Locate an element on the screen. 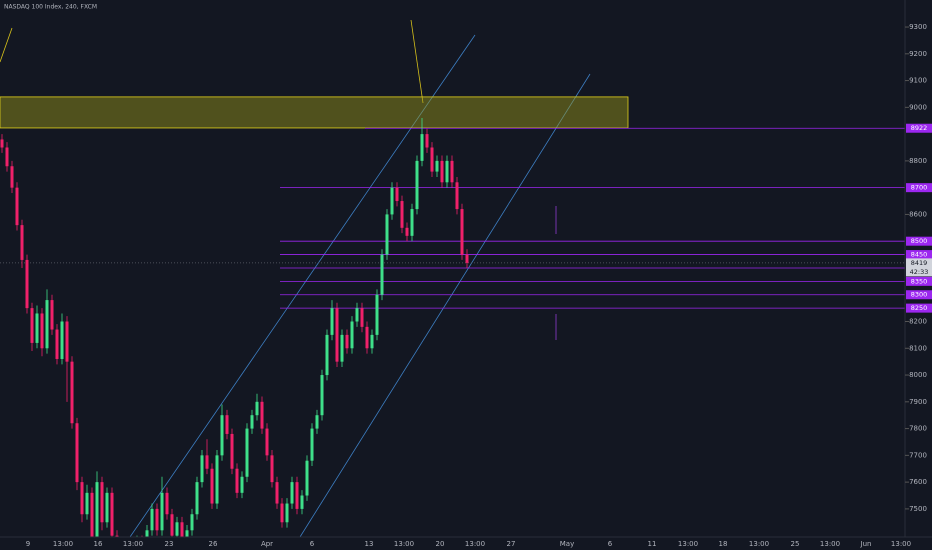 This screenshot has width=932, height=550. y-tick-label: 8200 is located at coordinates (918, 322).